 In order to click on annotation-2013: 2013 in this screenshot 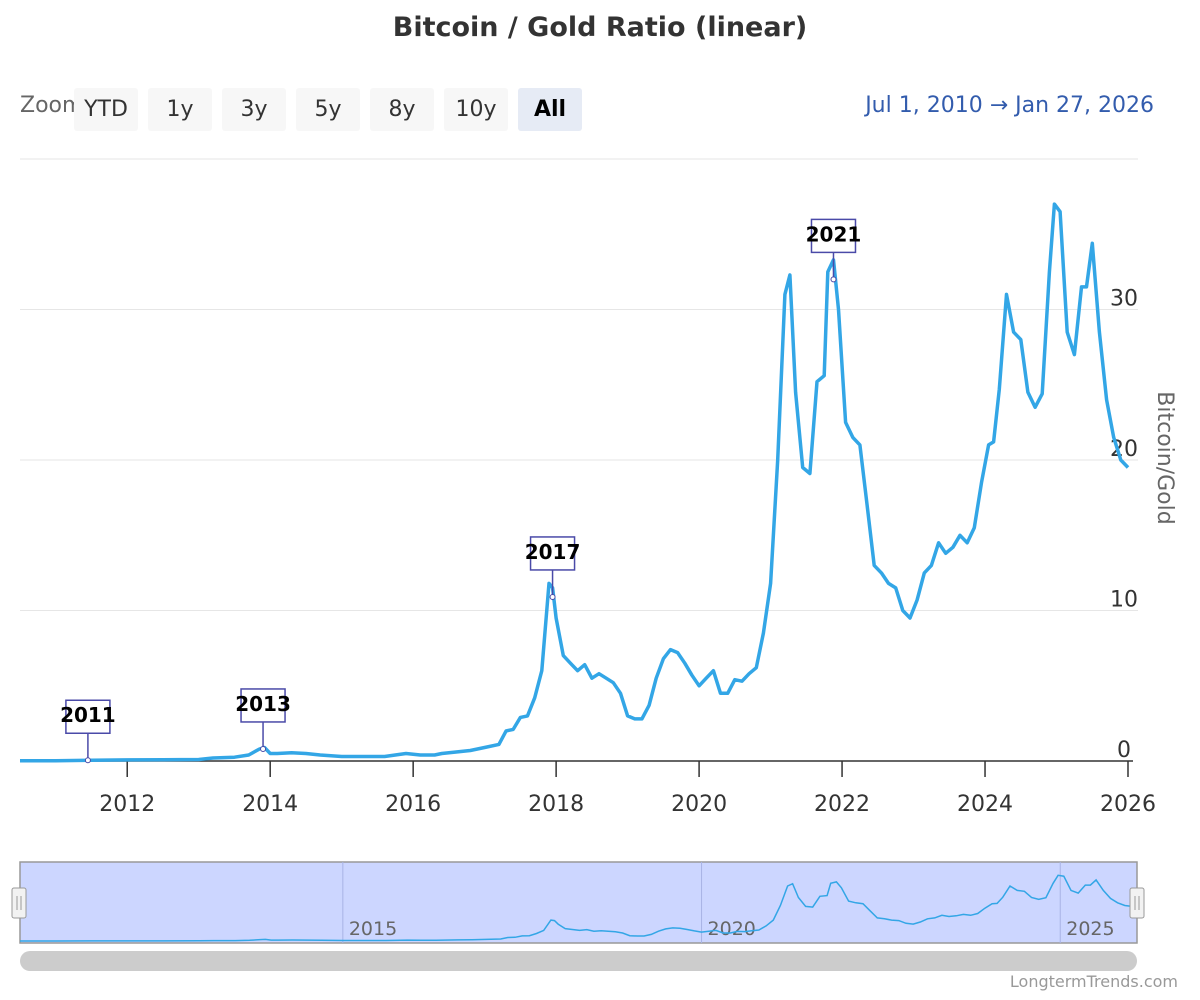, I will do `click(263, 720)`.